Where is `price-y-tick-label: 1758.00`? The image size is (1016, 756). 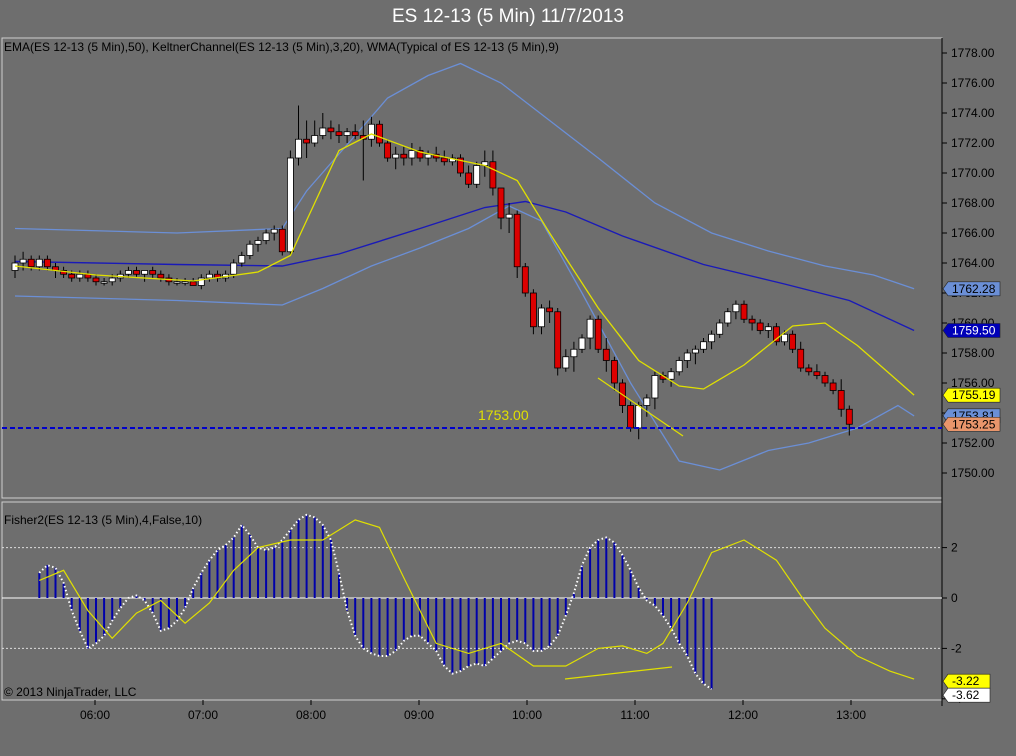 price-y-tick-label: 1758.00 is located at coordinates (973, 353).